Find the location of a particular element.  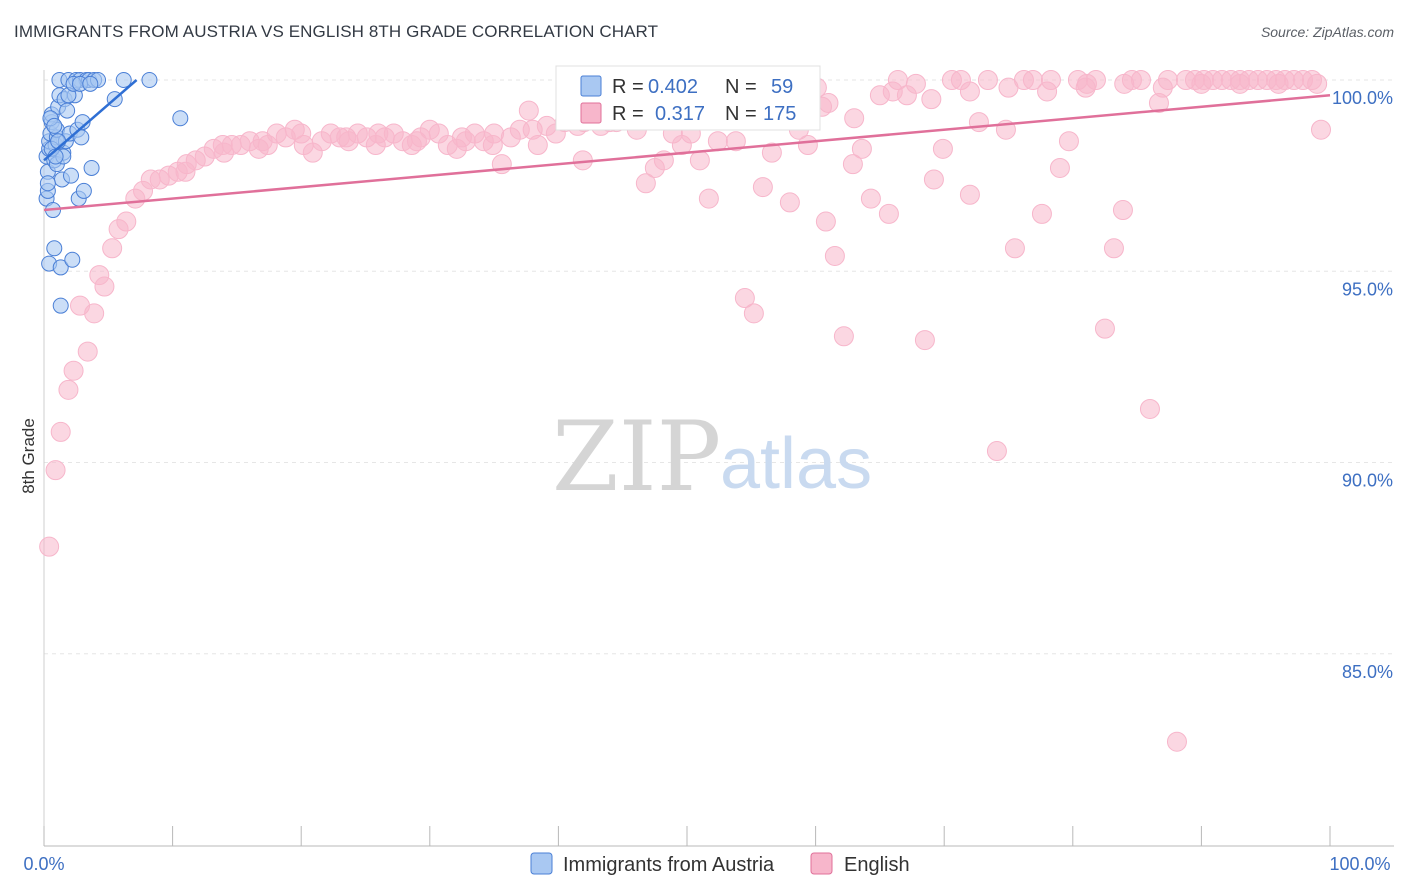

legend-r-value-austria: 0.402 is located at coordinates (673, 87).